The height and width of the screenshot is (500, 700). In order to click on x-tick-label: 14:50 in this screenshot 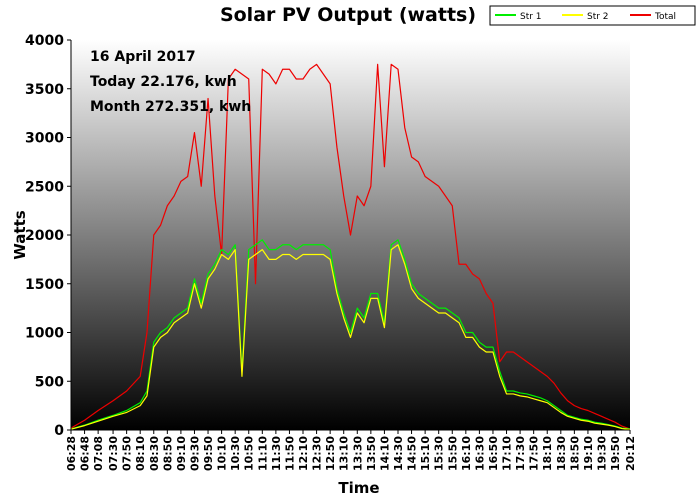, I will do `click(412, 453)`.